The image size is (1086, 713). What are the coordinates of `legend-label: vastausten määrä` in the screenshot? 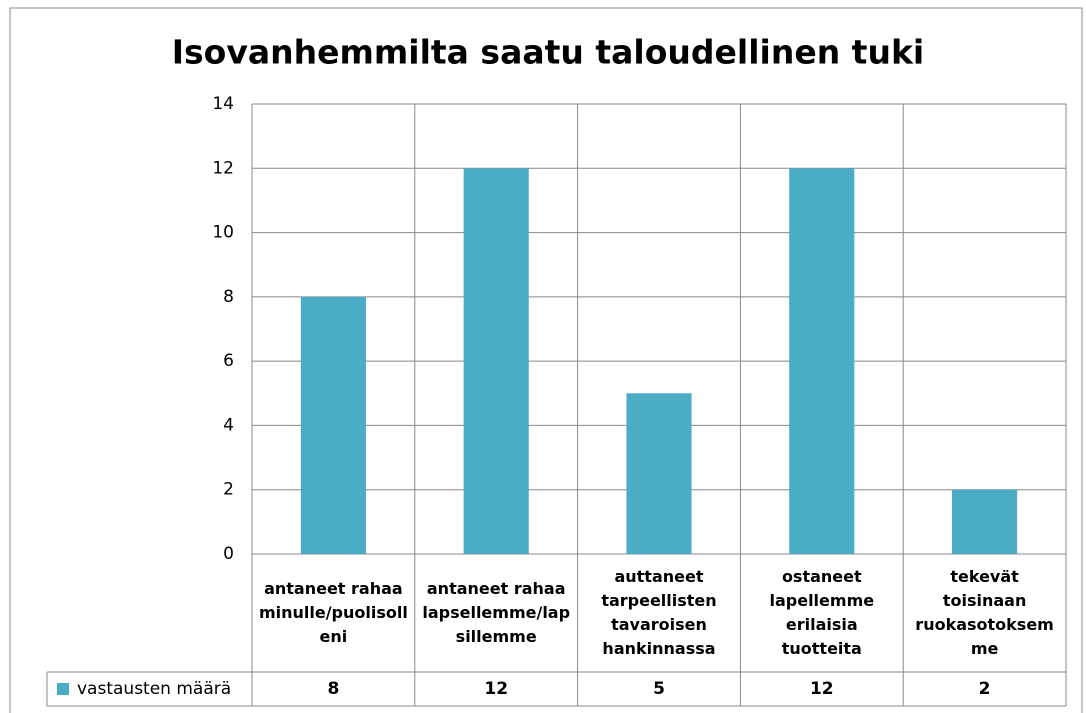 It's located at (154, 689).